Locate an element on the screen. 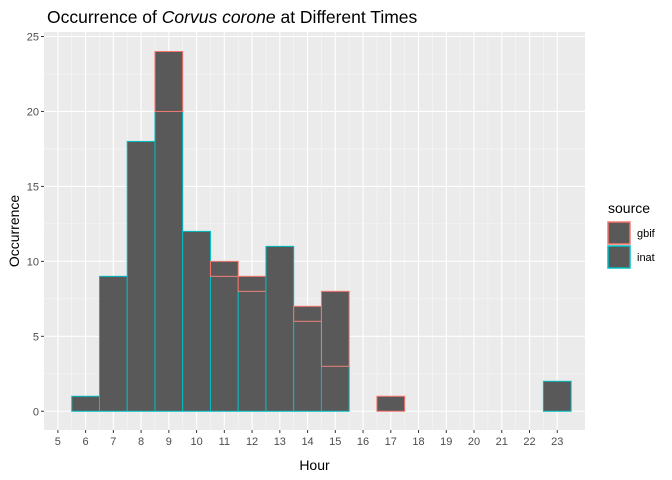 This screenshot has height=480, width=672. y-axis-label: Occurrence is located at coordinates (14, 231).